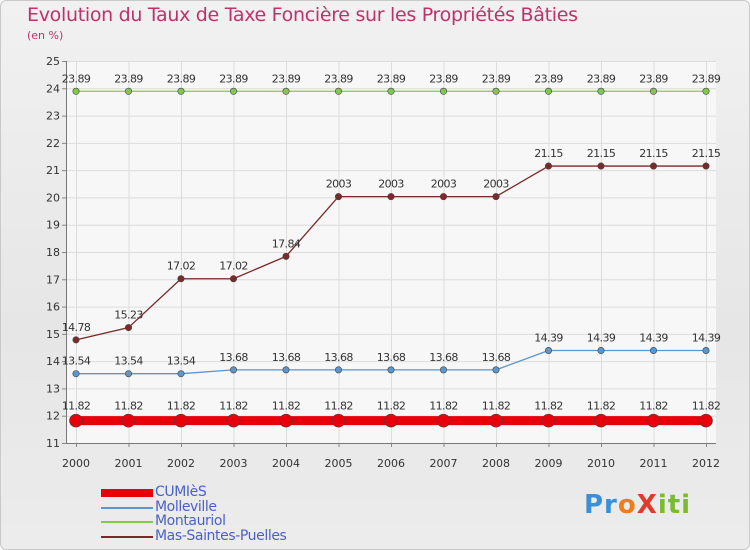 This screenshot has height=550, width=750. What do you see at coordinates (53, 61) in the screenshot?
I see `y-tick-label: 25` at bounding box center [53, 61].